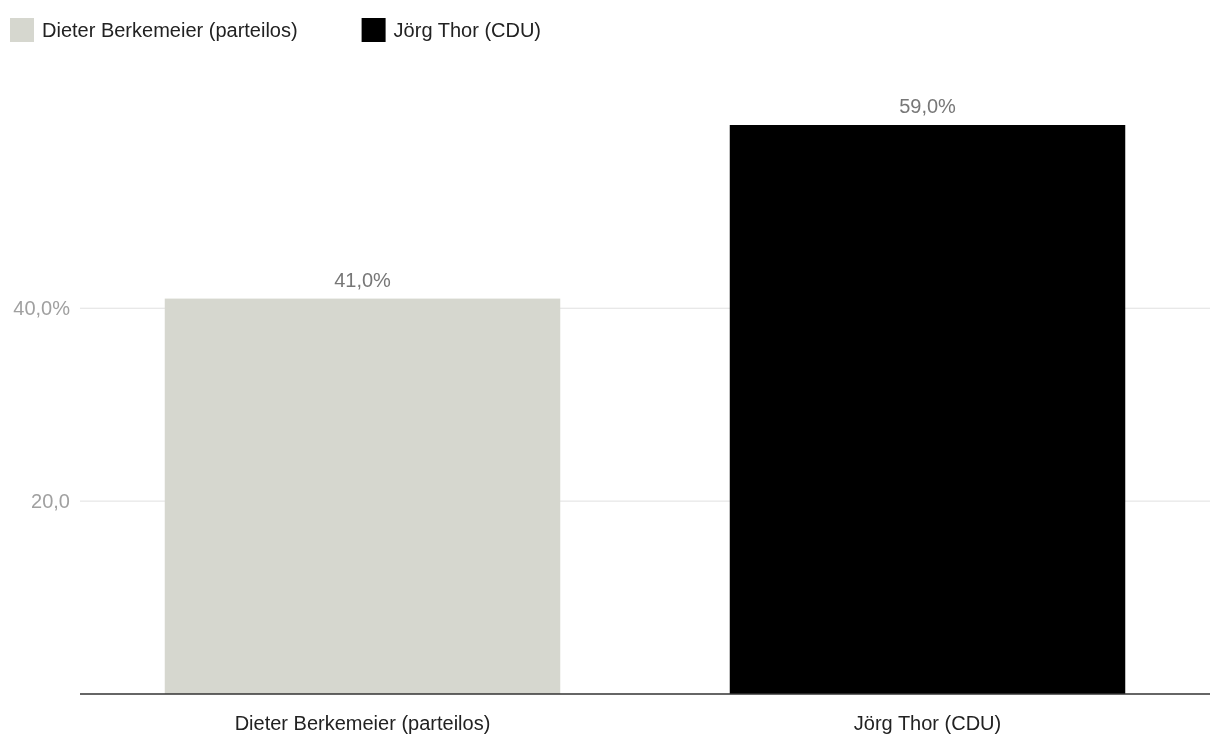  Describe the element at coordinates (50, 501) in the screenshot. I see `y-tick-label: 20,0` at that location.